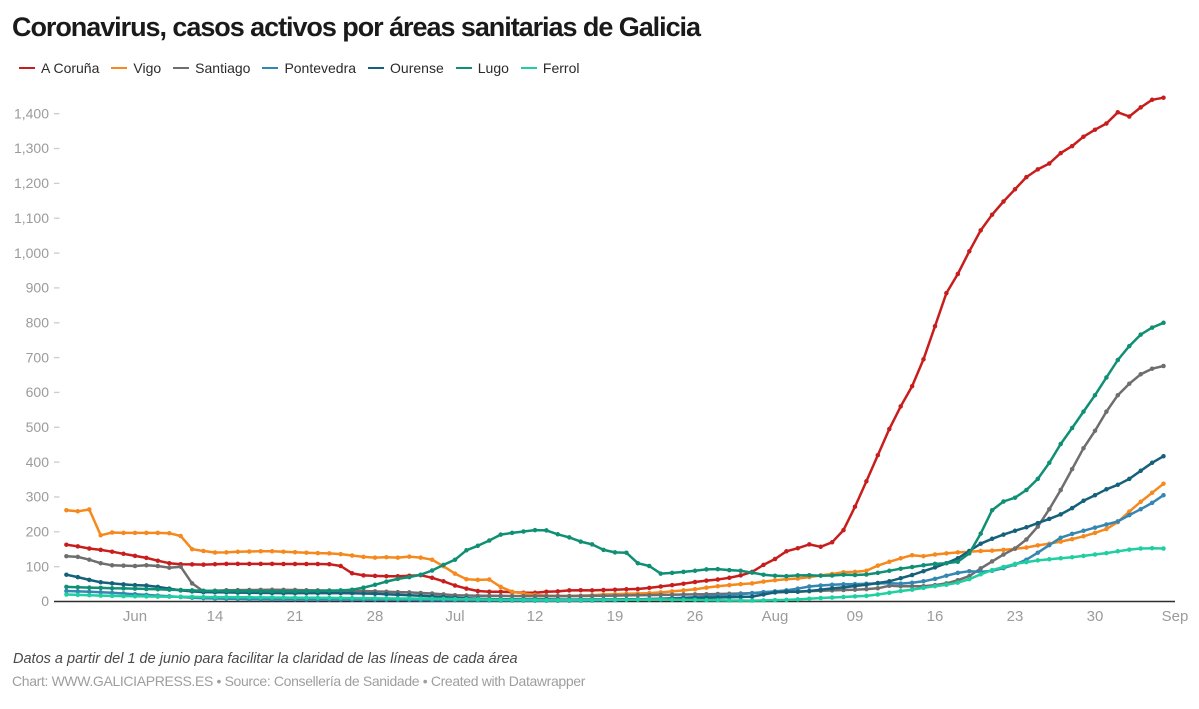 The height and width of the screenshot is (709, 1199). I want to click on svg-text: 100, so click(38, 566).